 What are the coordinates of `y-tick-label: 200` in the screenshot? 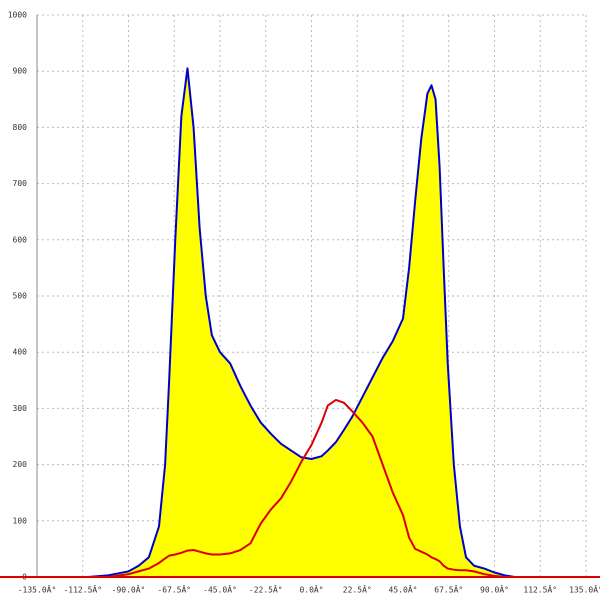 It's located at (20, 464).